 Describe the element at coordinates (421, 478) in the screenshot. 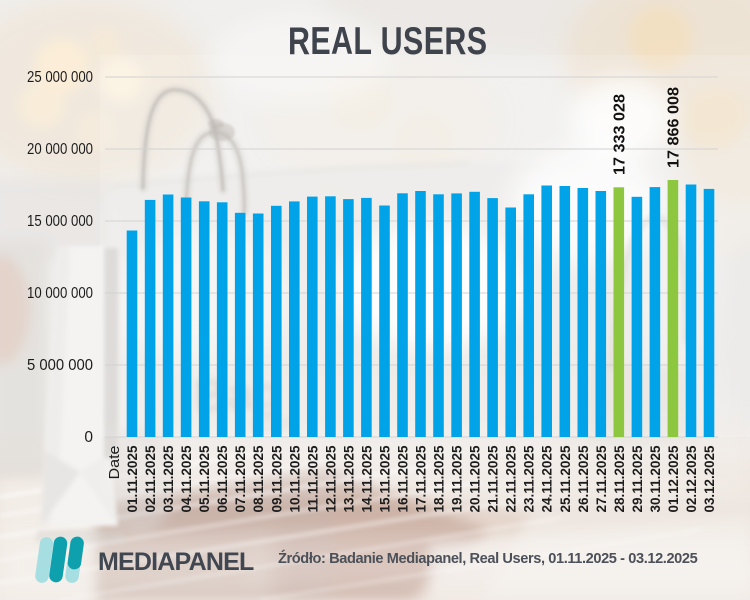

I see `svg-text: 17.11.2025` at that location.